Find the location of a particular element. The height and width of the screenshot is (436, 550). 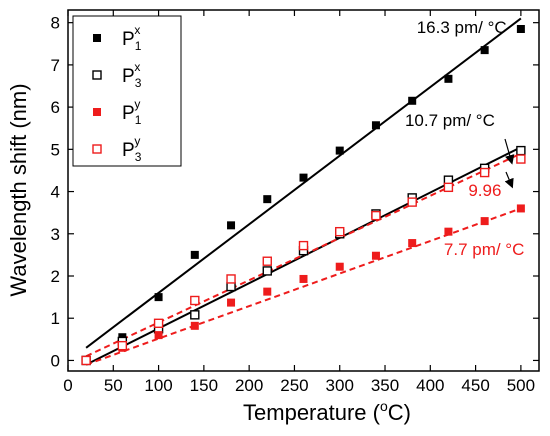

y-tick-label: 3 is located at coordinates (55, 234).